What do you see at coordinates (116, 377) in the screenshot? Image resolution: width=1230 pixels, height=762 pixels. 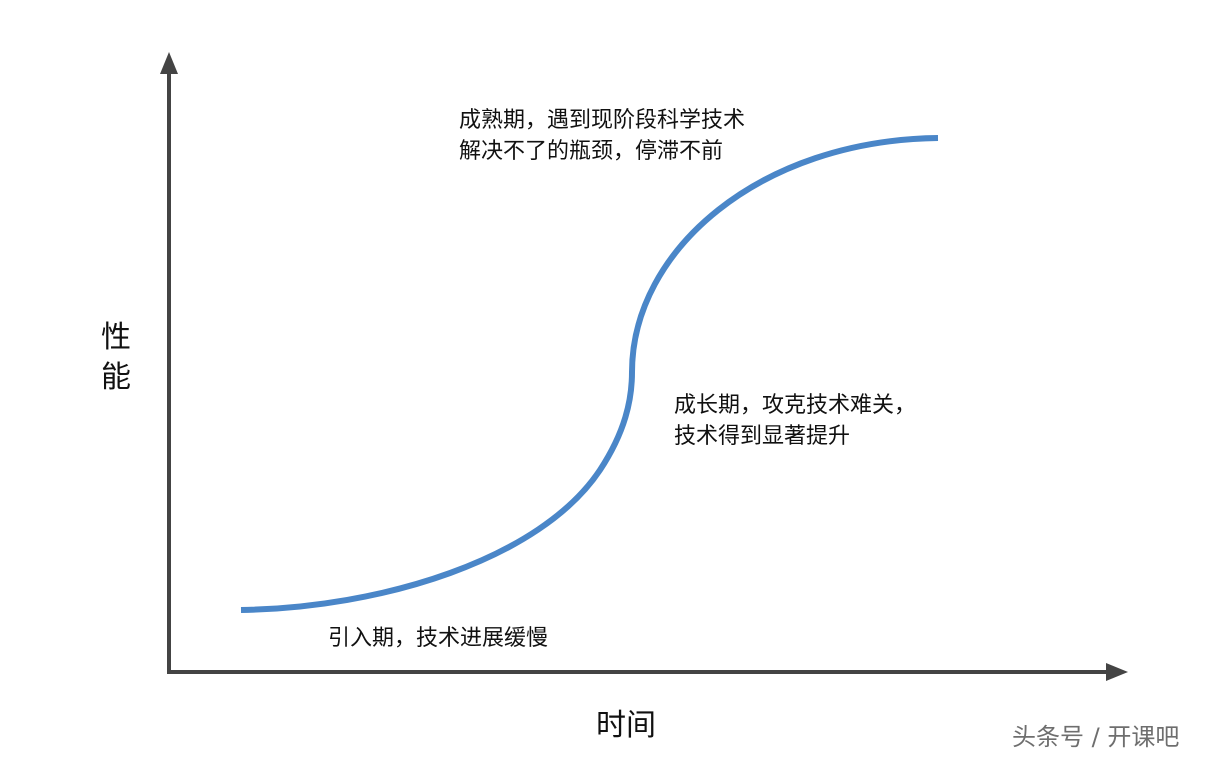 I see `y-axis-label-char: 能` at bounding box center [116, 377].